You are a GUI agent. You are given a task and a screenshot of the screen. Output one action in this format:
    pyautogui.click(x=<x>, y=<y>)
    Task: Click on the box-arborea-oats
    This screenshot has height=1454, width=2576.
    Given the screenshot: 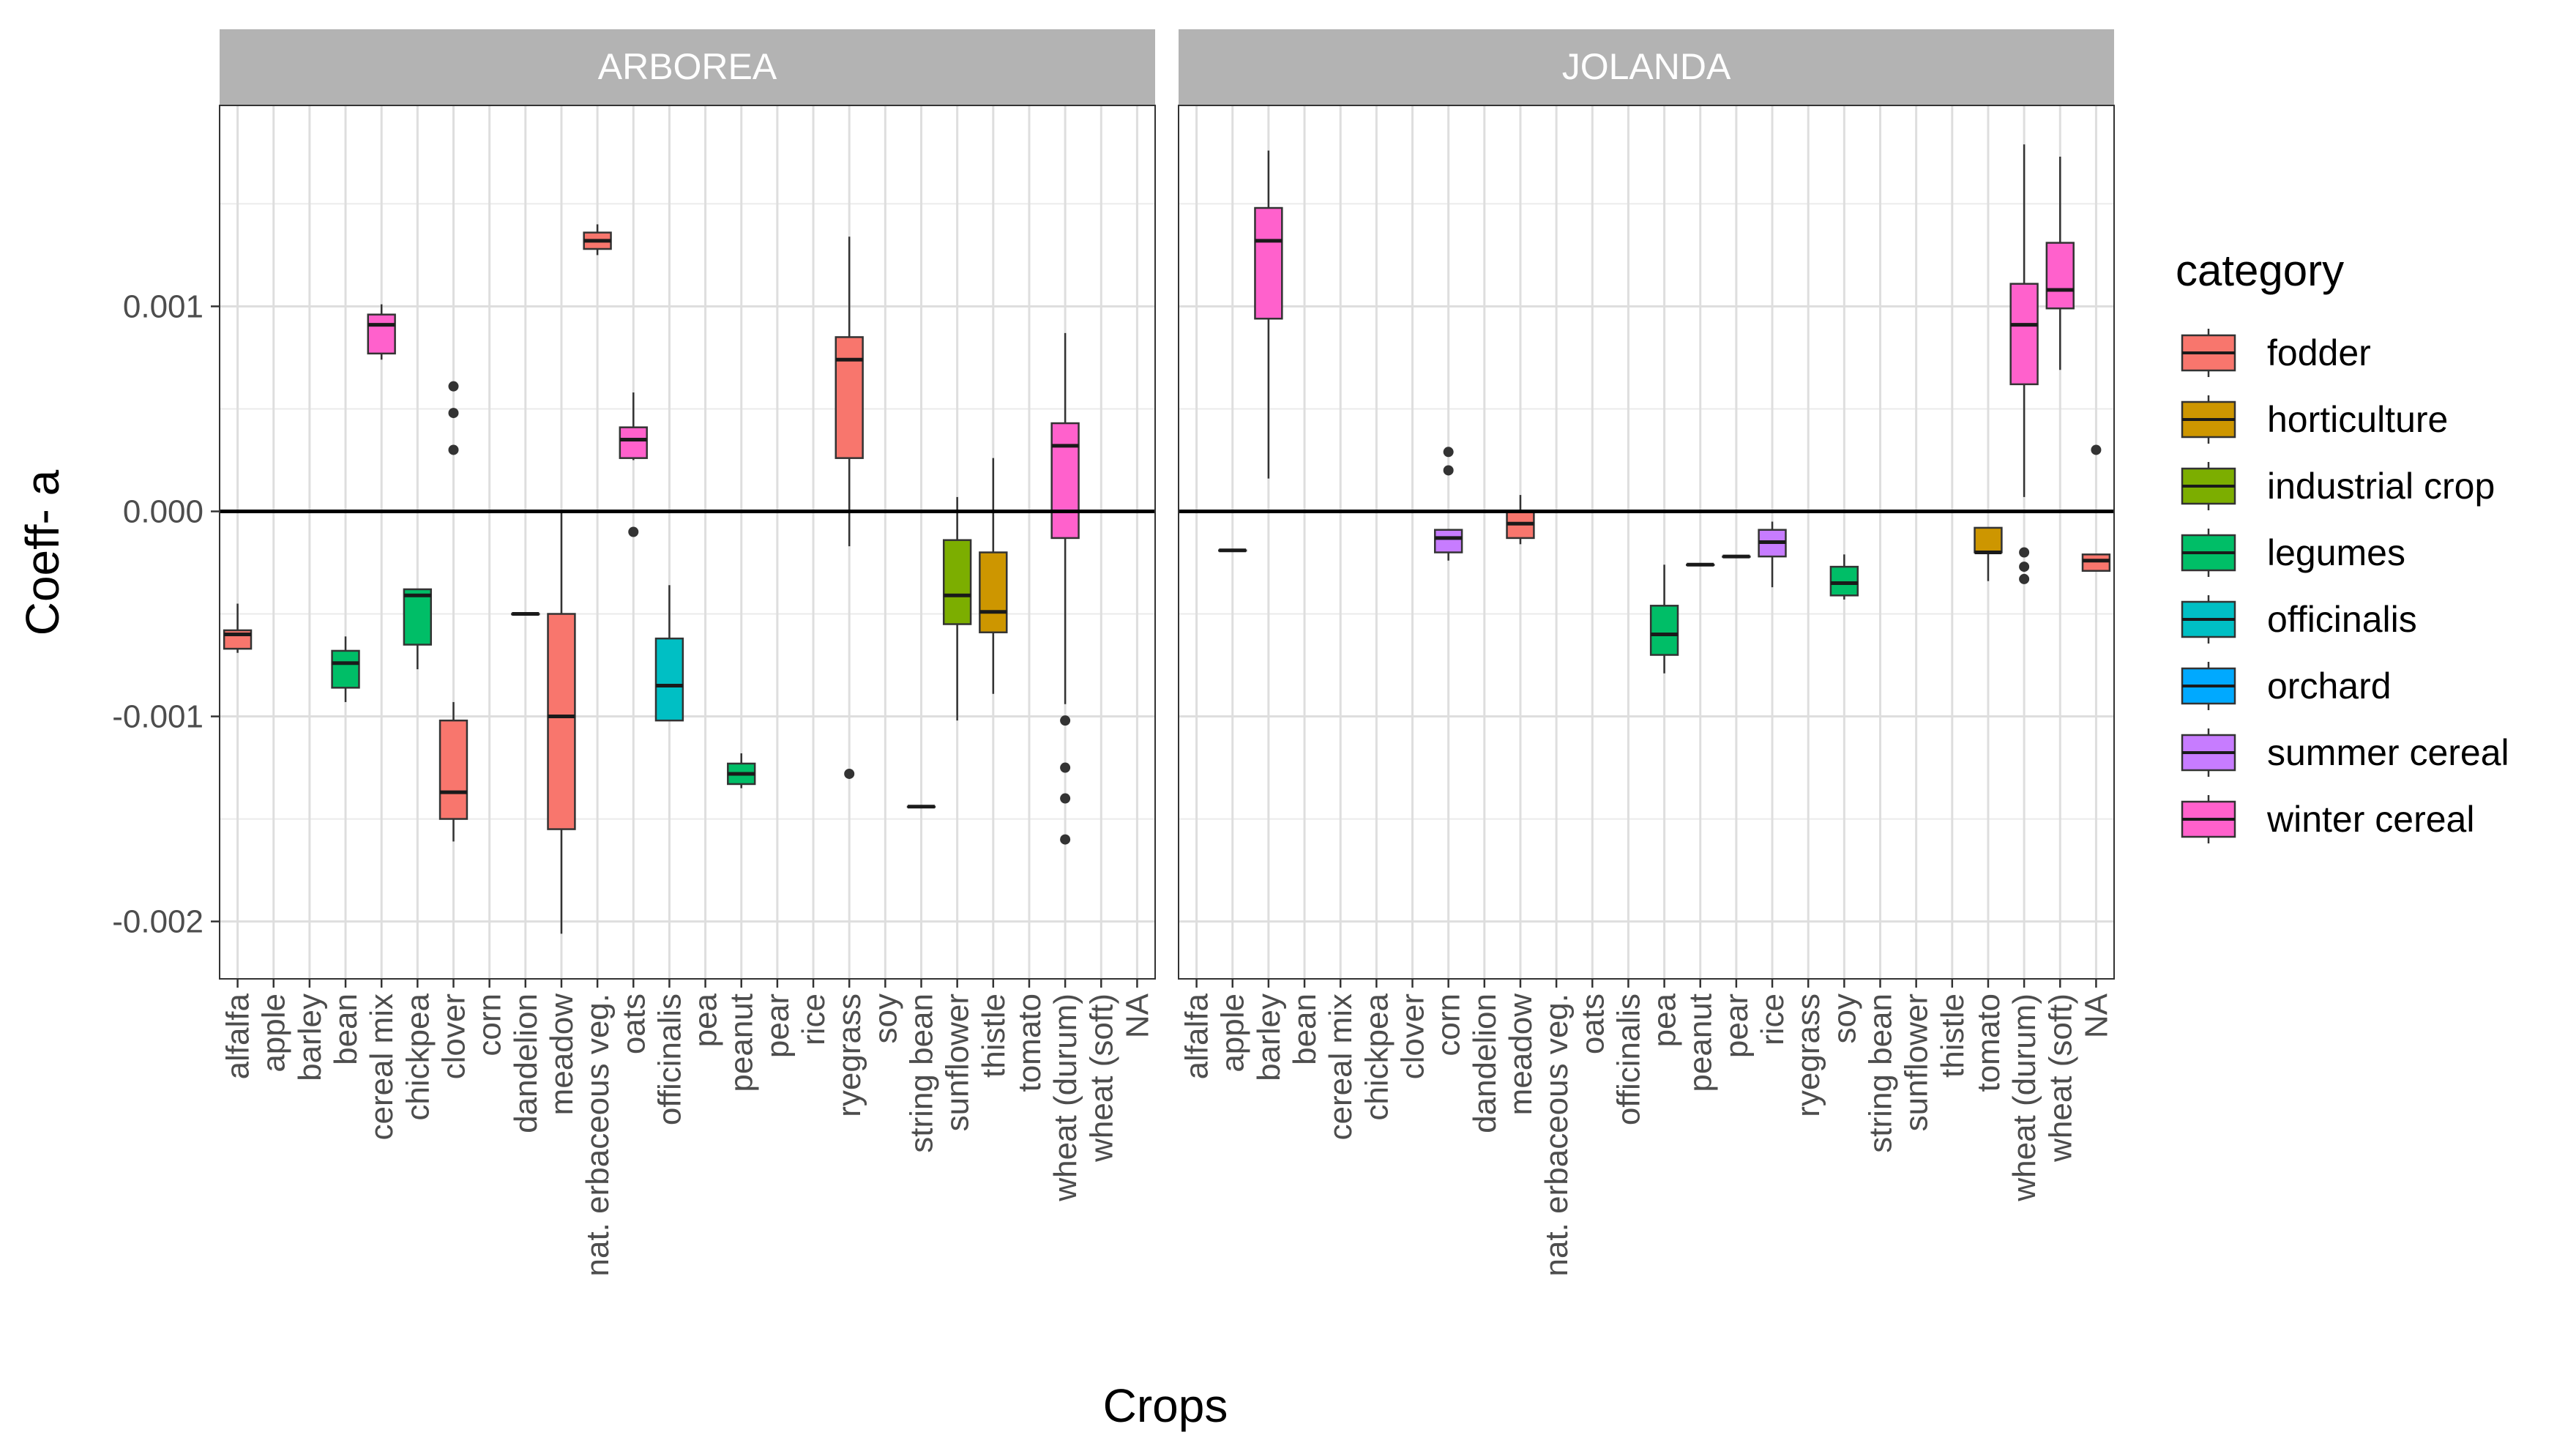 What is the action you would take?
    pyautogui.click(x=633, y=464)
    